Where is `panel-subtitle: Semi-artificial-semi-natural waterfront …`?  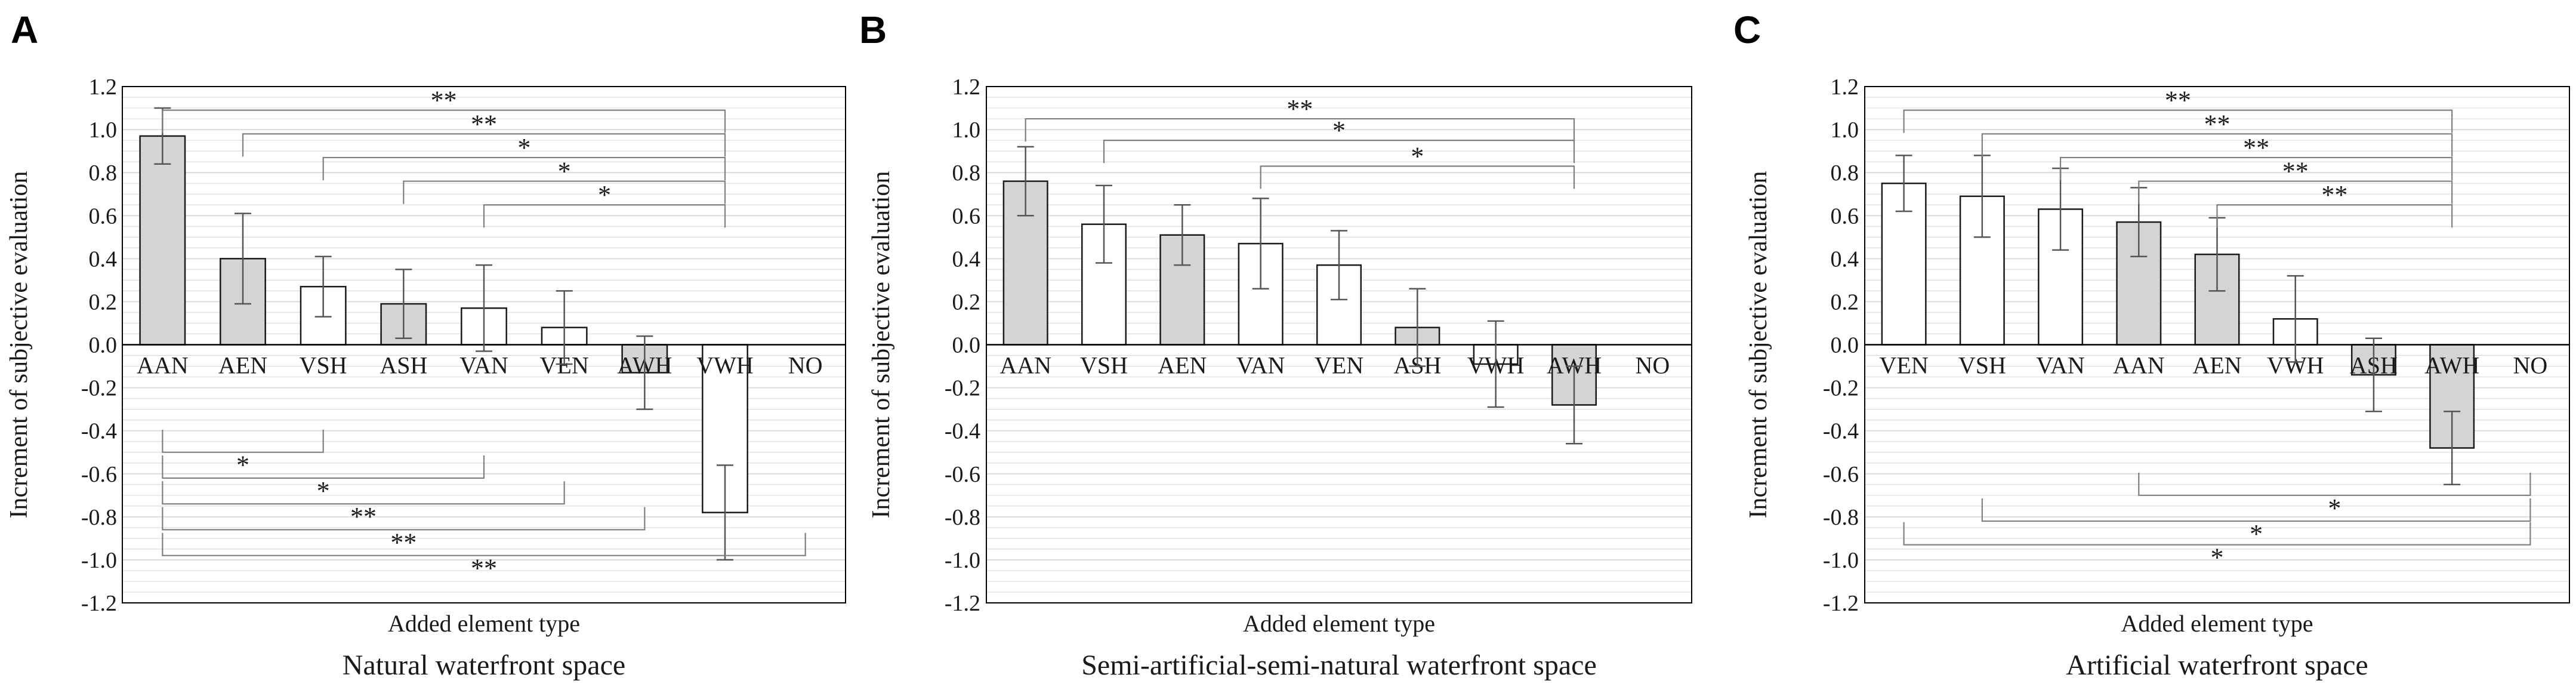
panel-subtitle: Semi-artificial-semi-natural waterfront … is located at coordinates (1339, 665).